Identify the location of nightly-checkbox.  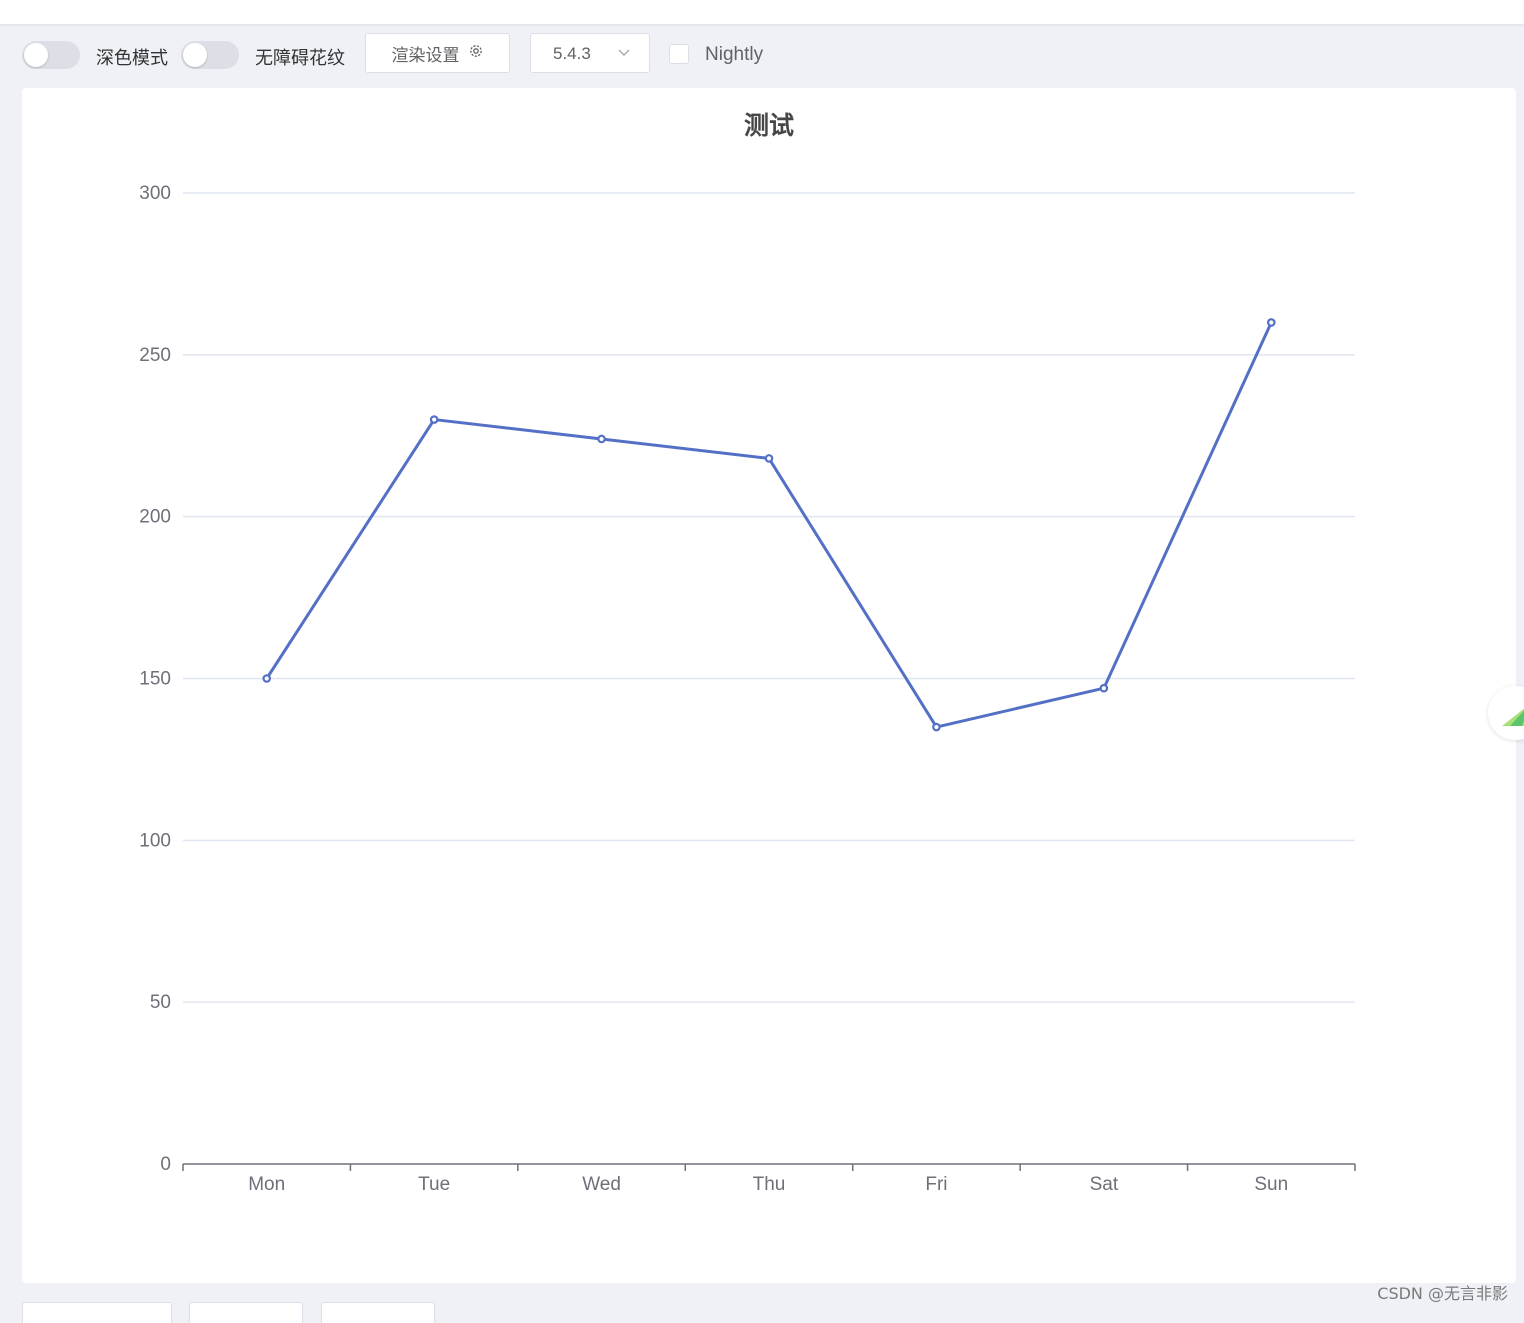
(679, 54).